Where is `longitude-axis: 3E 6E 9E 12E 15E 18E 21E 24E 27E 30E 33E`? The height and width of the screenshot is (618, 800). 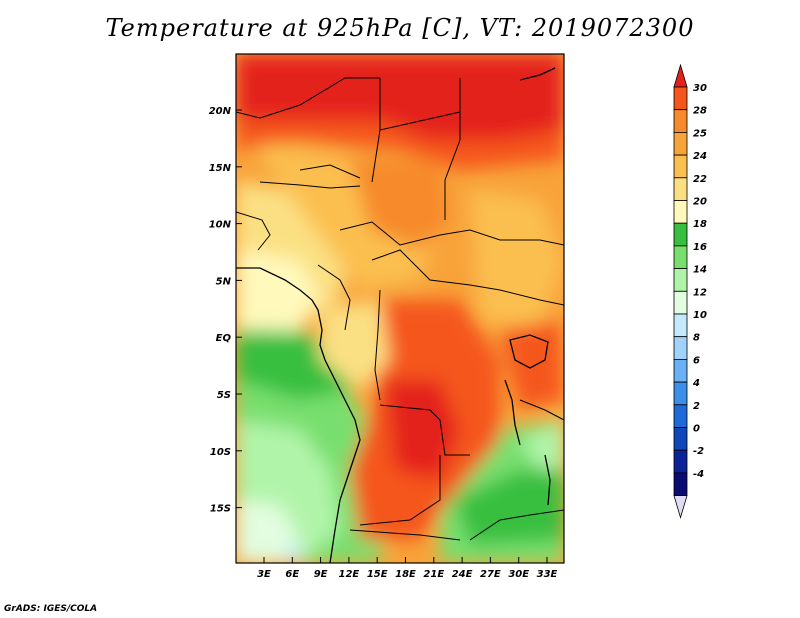 longitude-axis: 3E 6E 9E 12E 15E 18E 21E 24E 27E 30E 33E is located at coordinates (407, 568).